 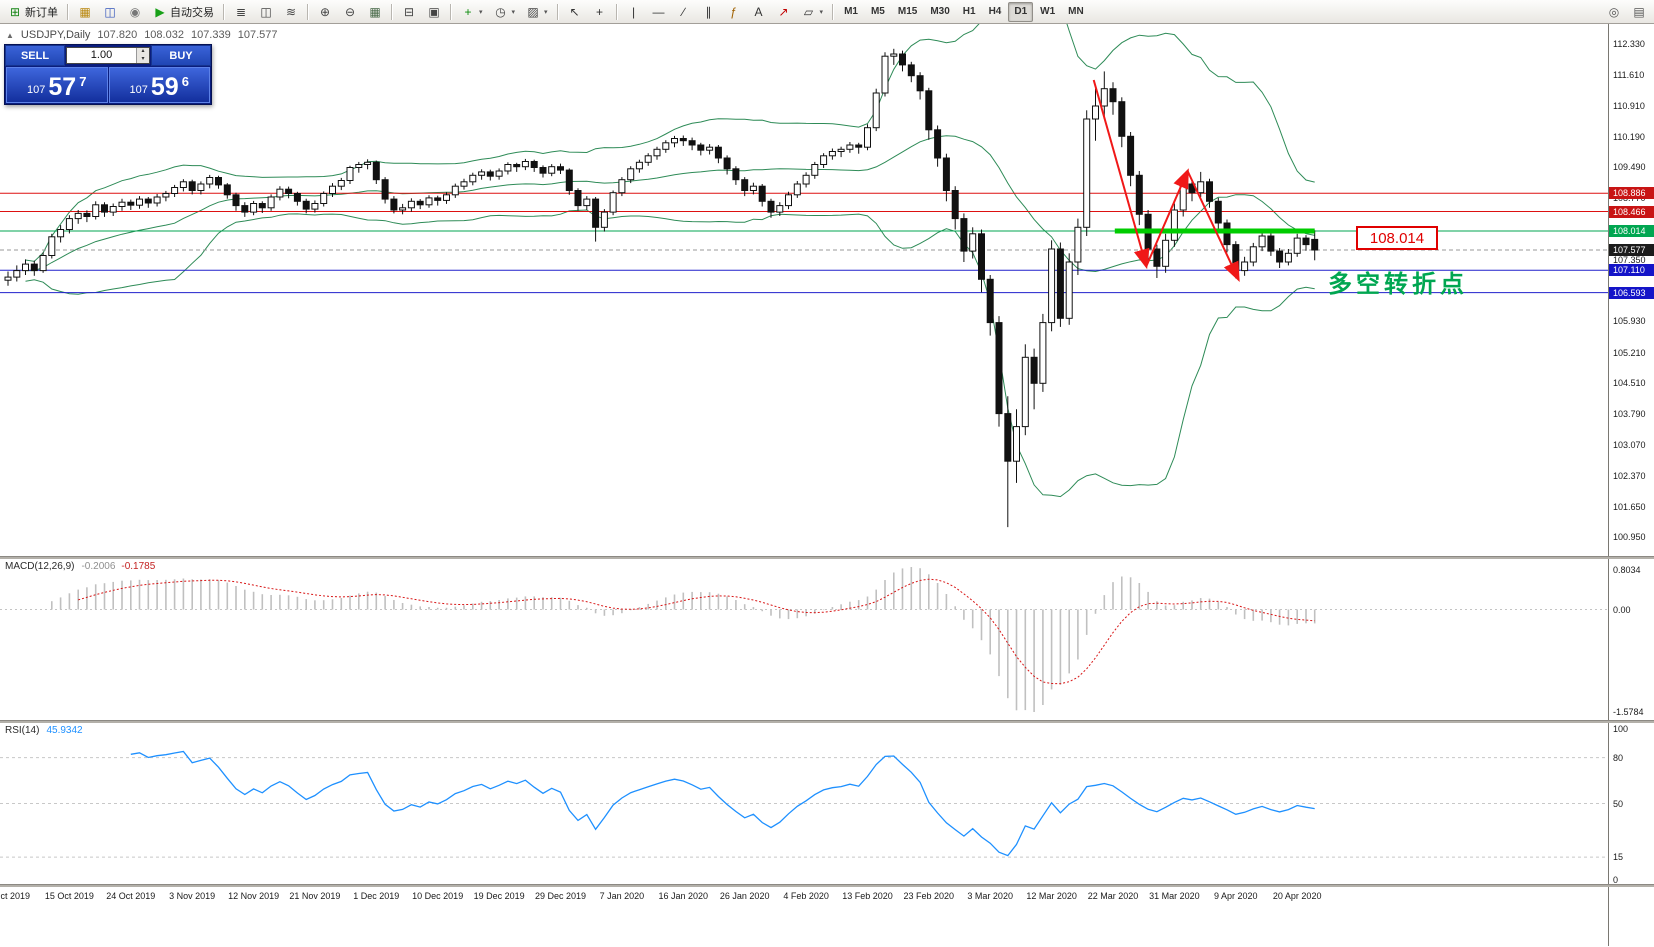 What do you see at coordinates (15, 11) in the screenshot?
I see `new-order-icon: ⊞` at bounding box center [15, 11].